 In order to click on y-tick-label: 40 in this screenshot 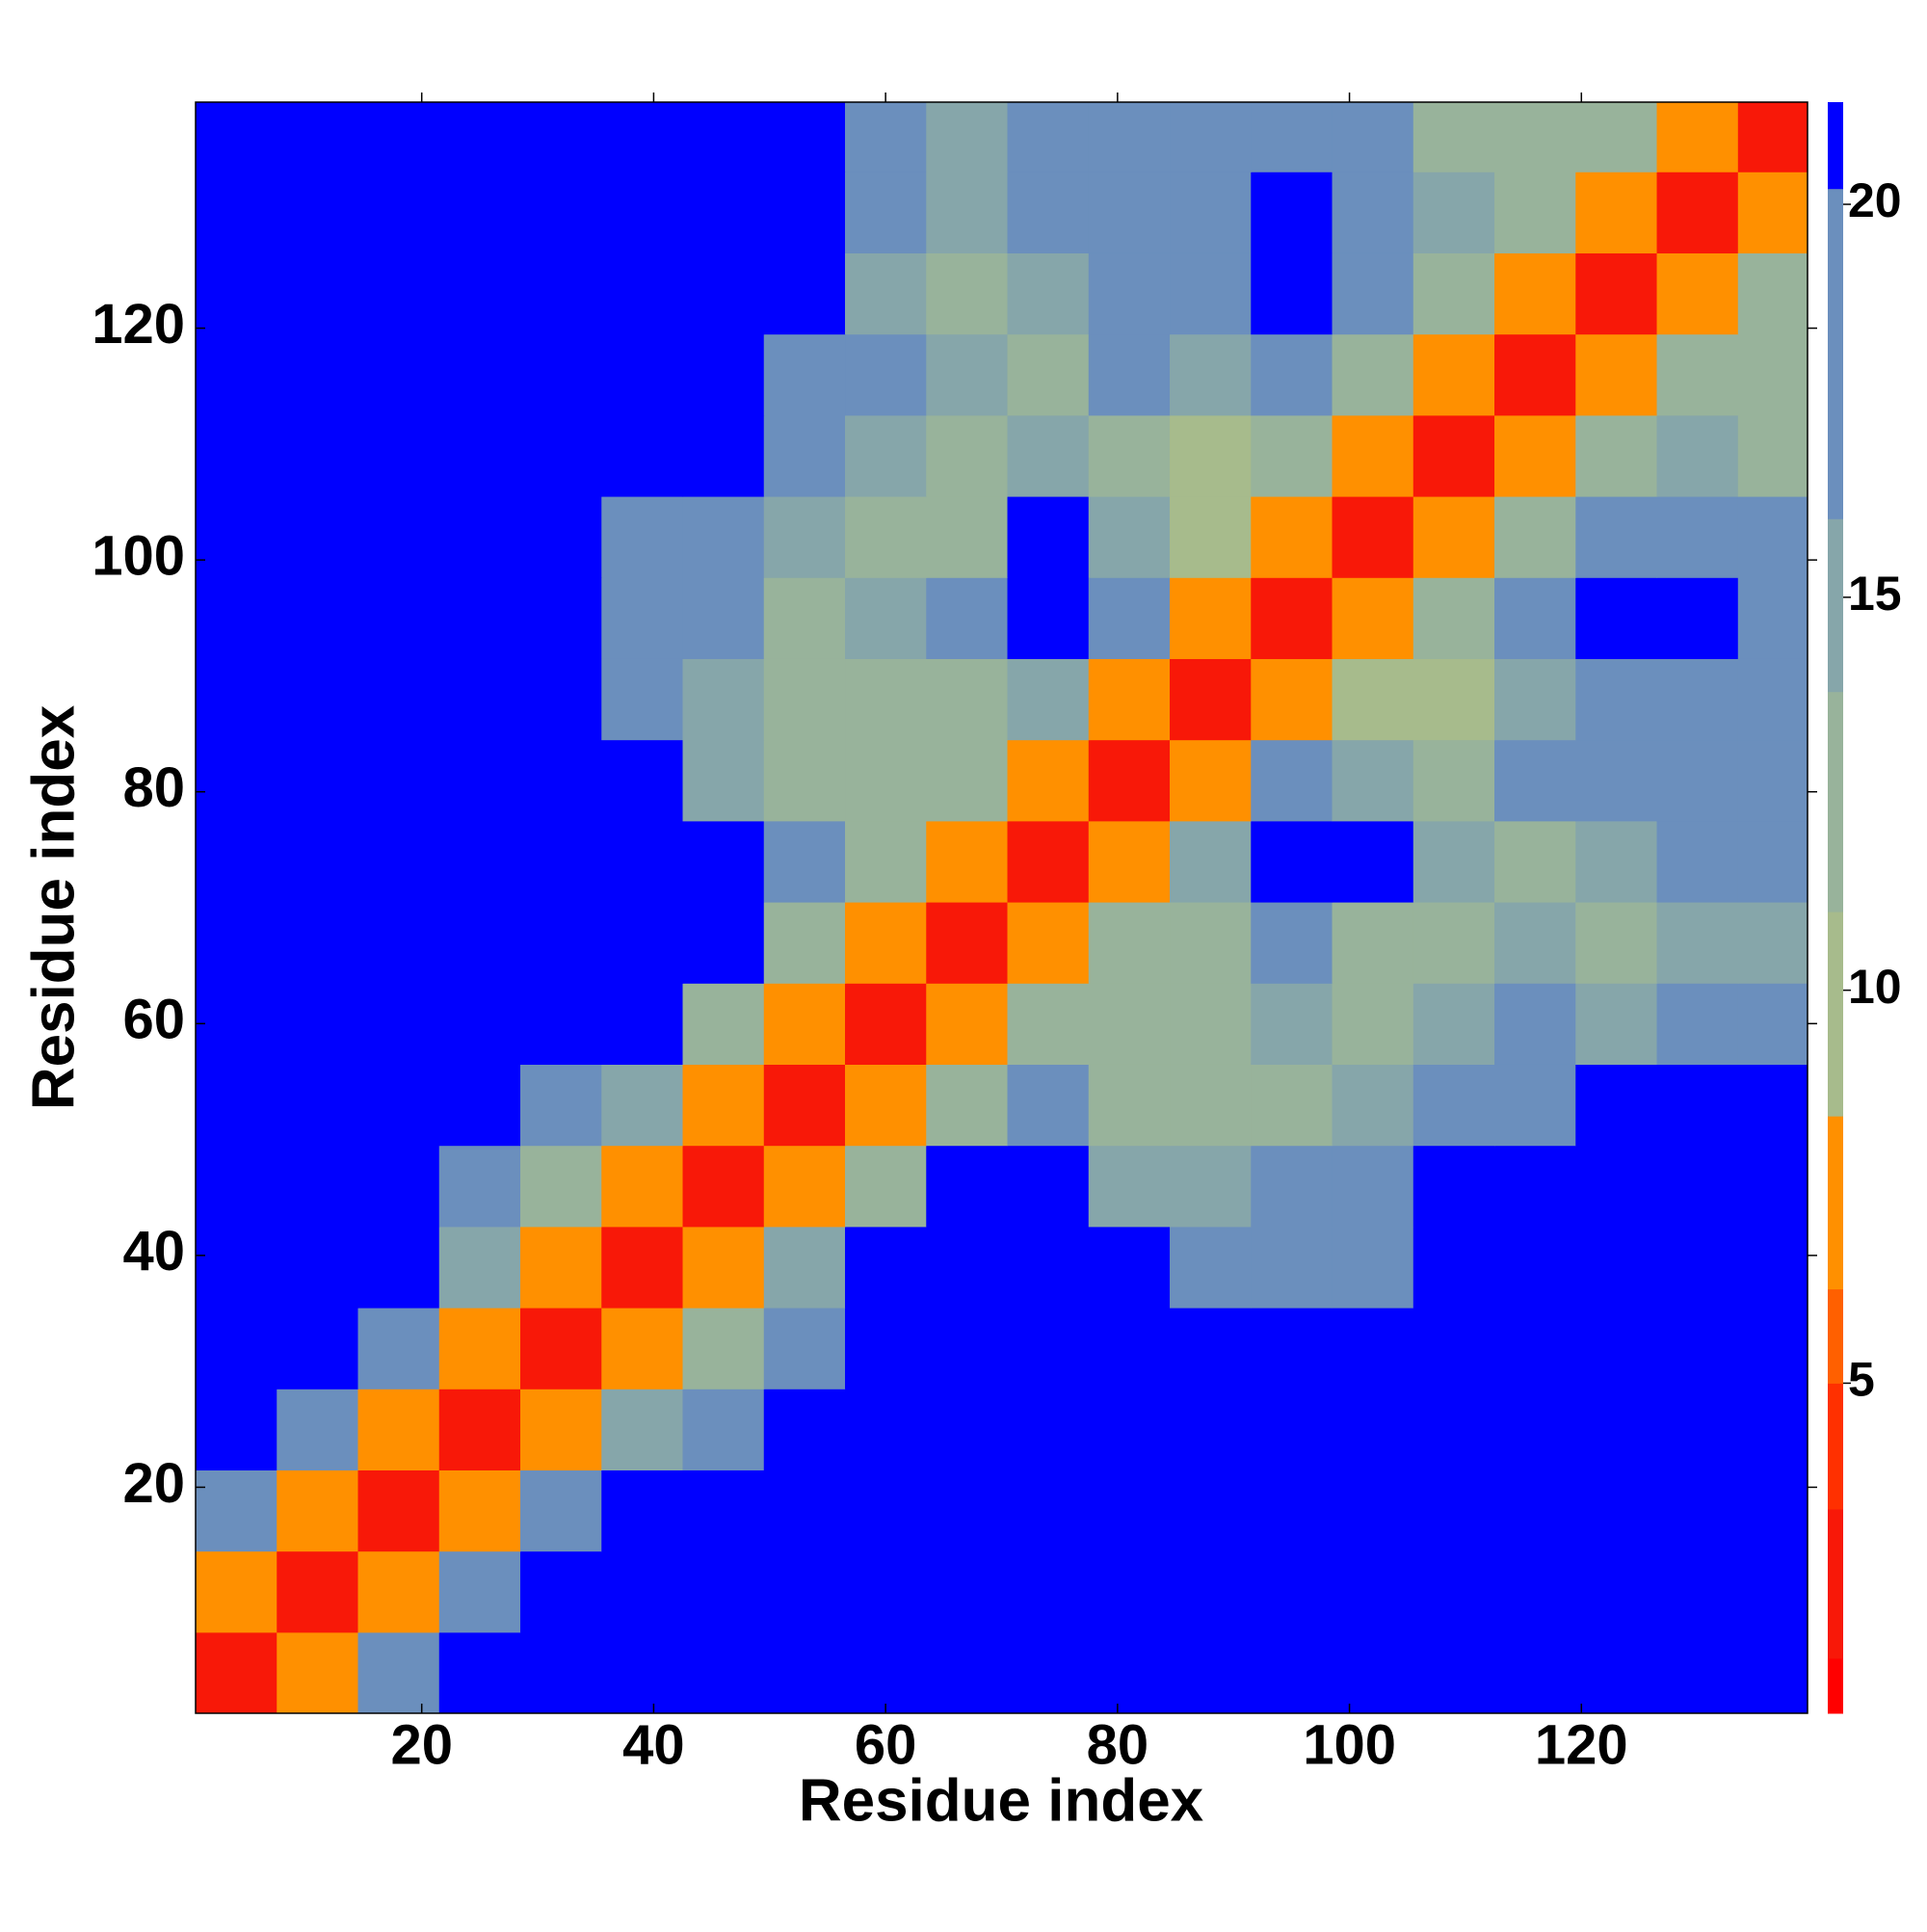, I will do `click(153, 1251)`.